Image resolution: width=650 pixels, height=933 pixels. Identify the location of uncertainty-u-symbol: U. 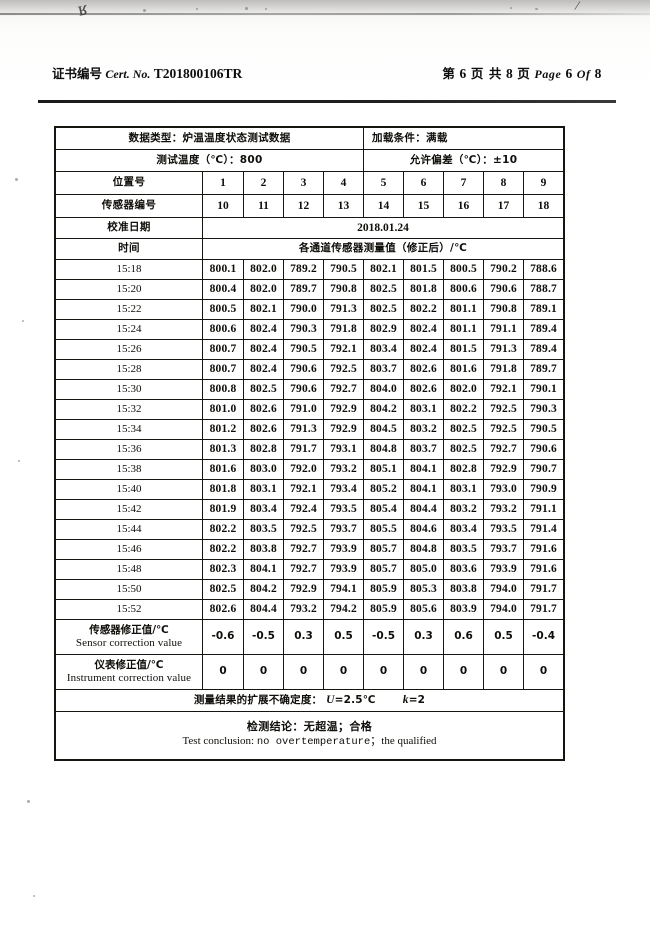
(330, 700).